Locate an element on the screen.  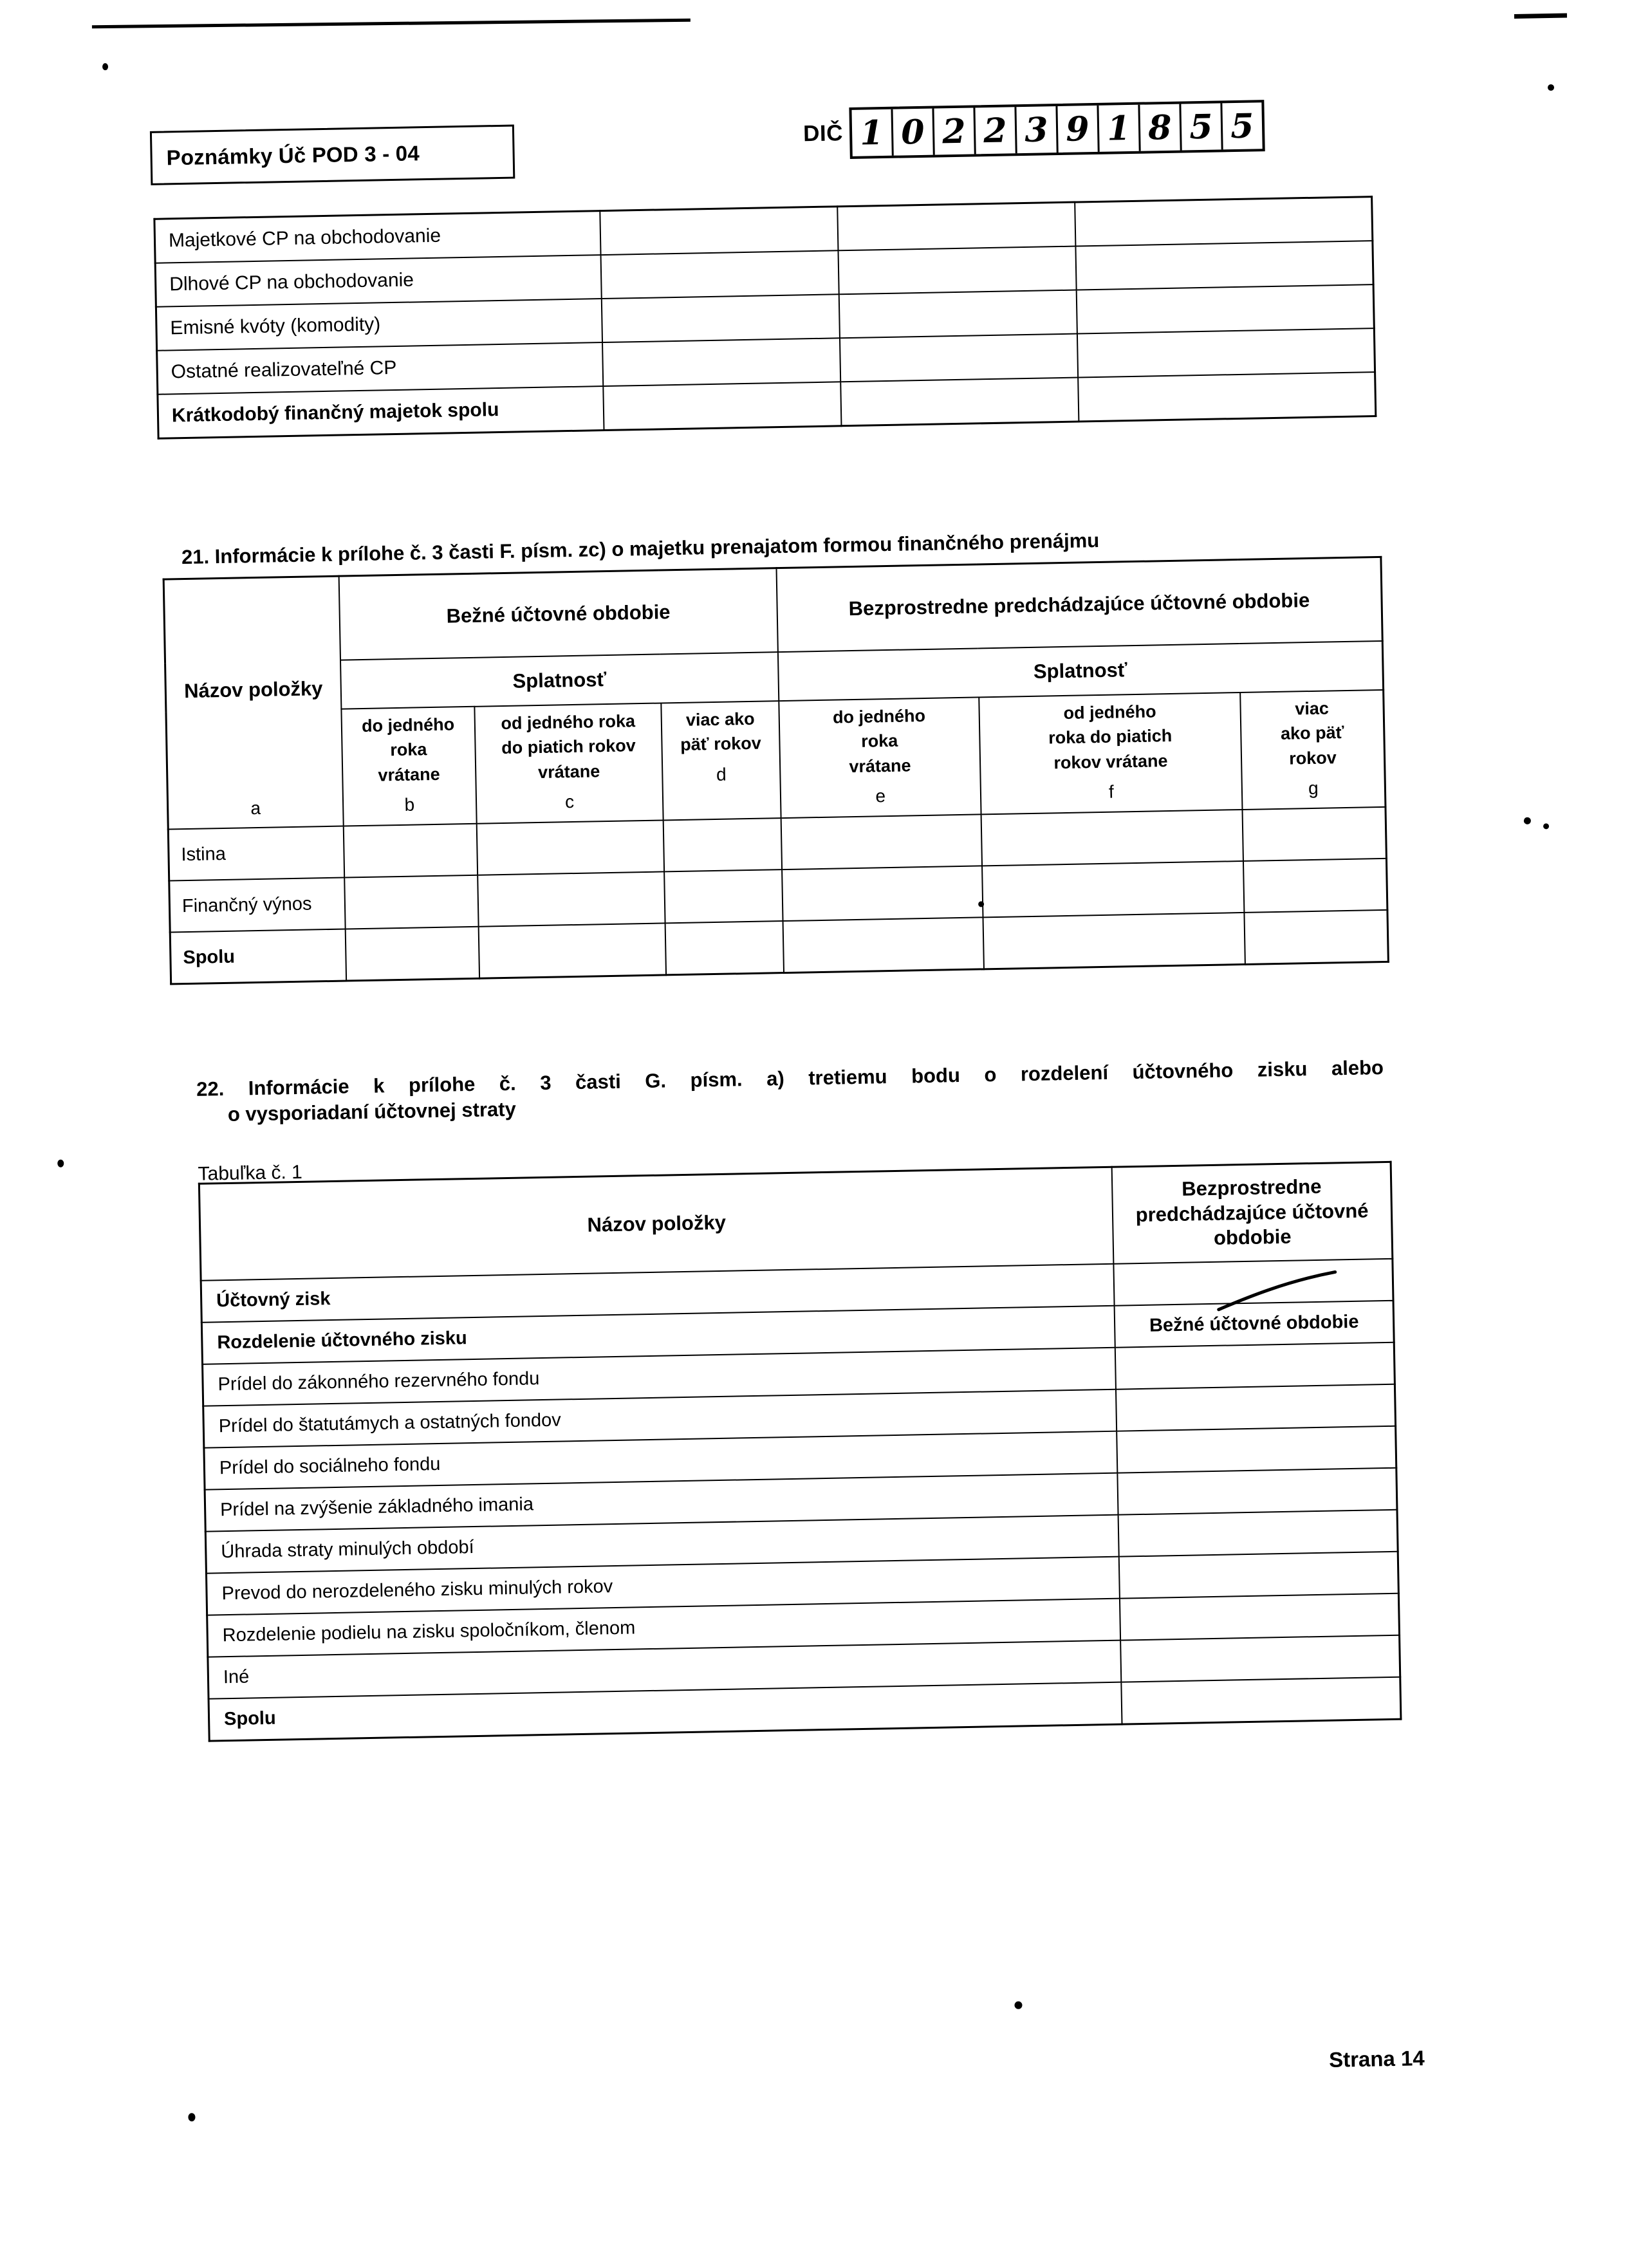
row-label: Emisné kvóty (komodity) is located at coordinates (379, 325).